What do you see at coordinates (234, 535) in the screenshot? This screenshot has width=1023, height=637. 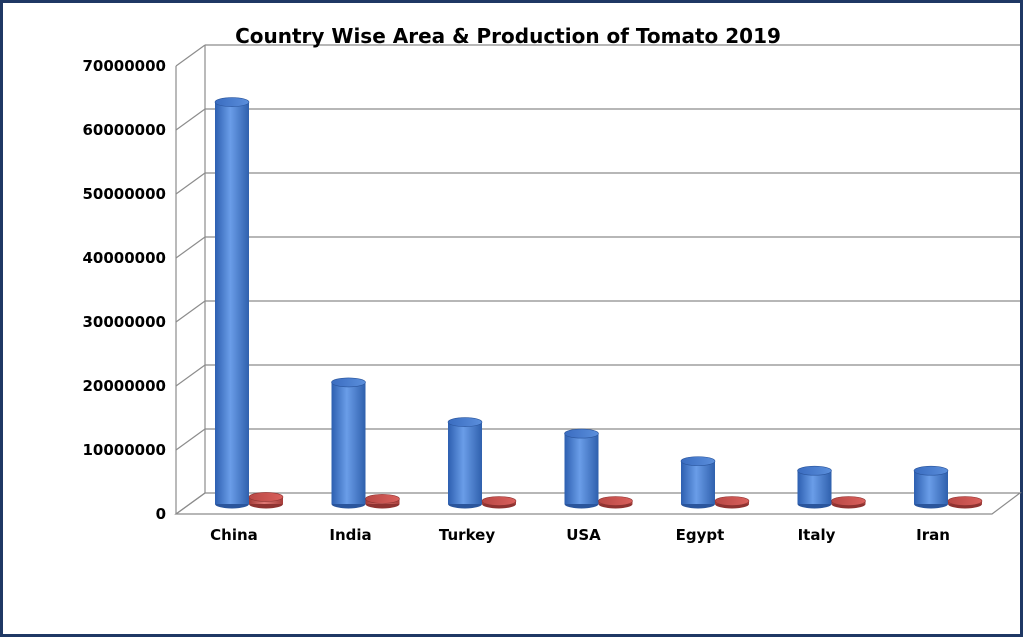 I see `x-tick-label: China` at bounding box center [234, 535].